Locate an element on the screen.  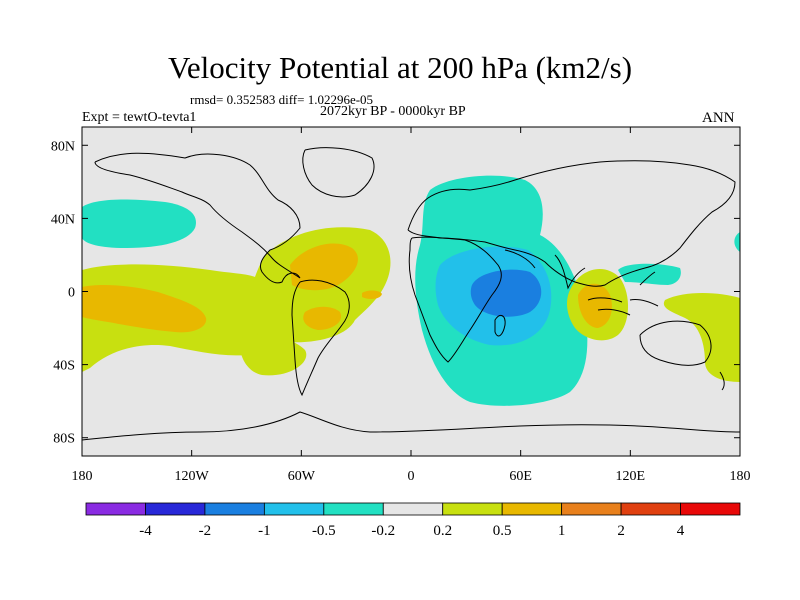
contour-orange-amazon is located at coordinates (322, 318).